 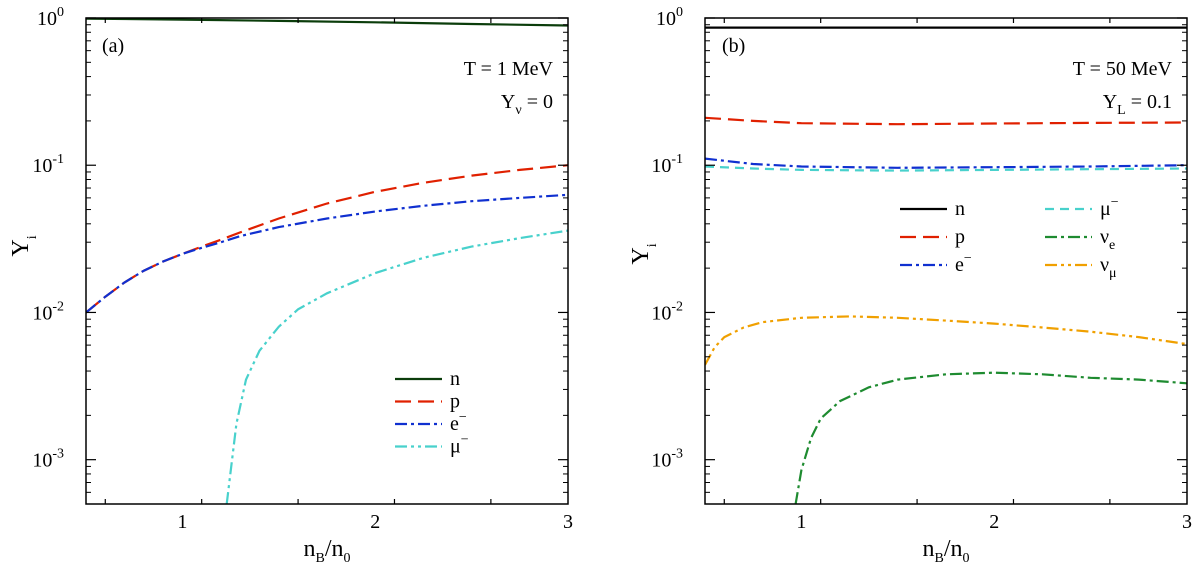 I want to click on panel-b-annotation-temperature: T = 50 MeV, so click(x=1123, y=69).